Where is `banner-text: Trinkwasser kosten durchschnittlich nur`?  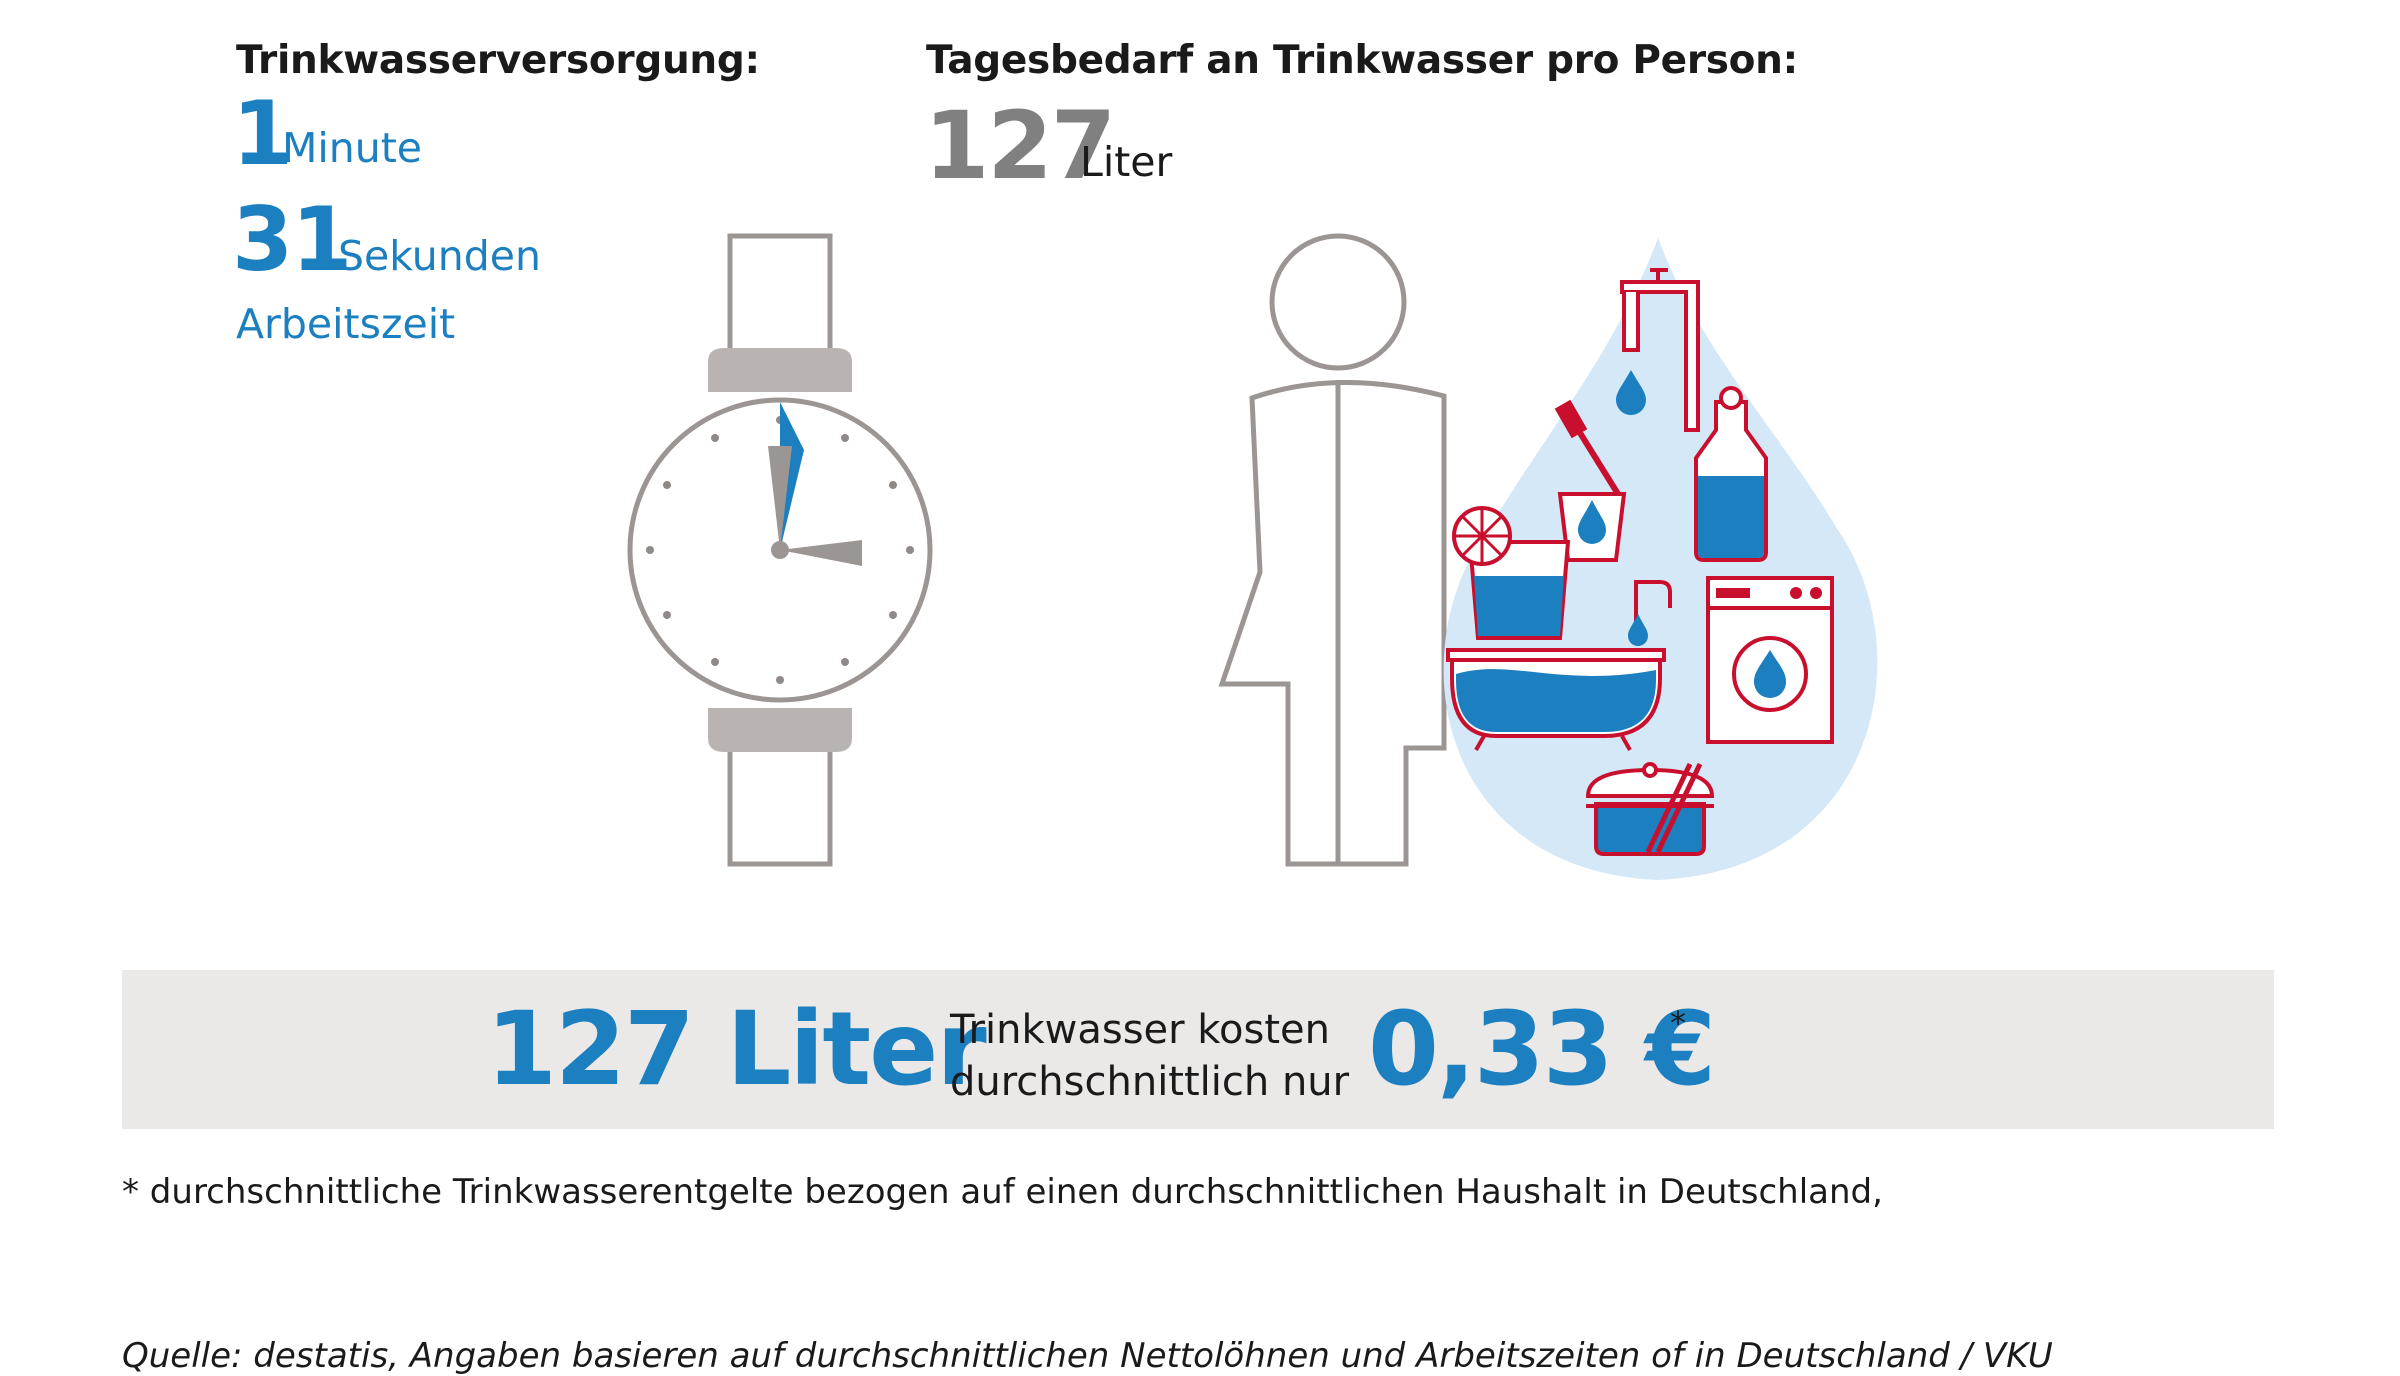
banner-text: Trinkwasser kosten durchschnittlich nur is located at coordinates (1149, 1056).